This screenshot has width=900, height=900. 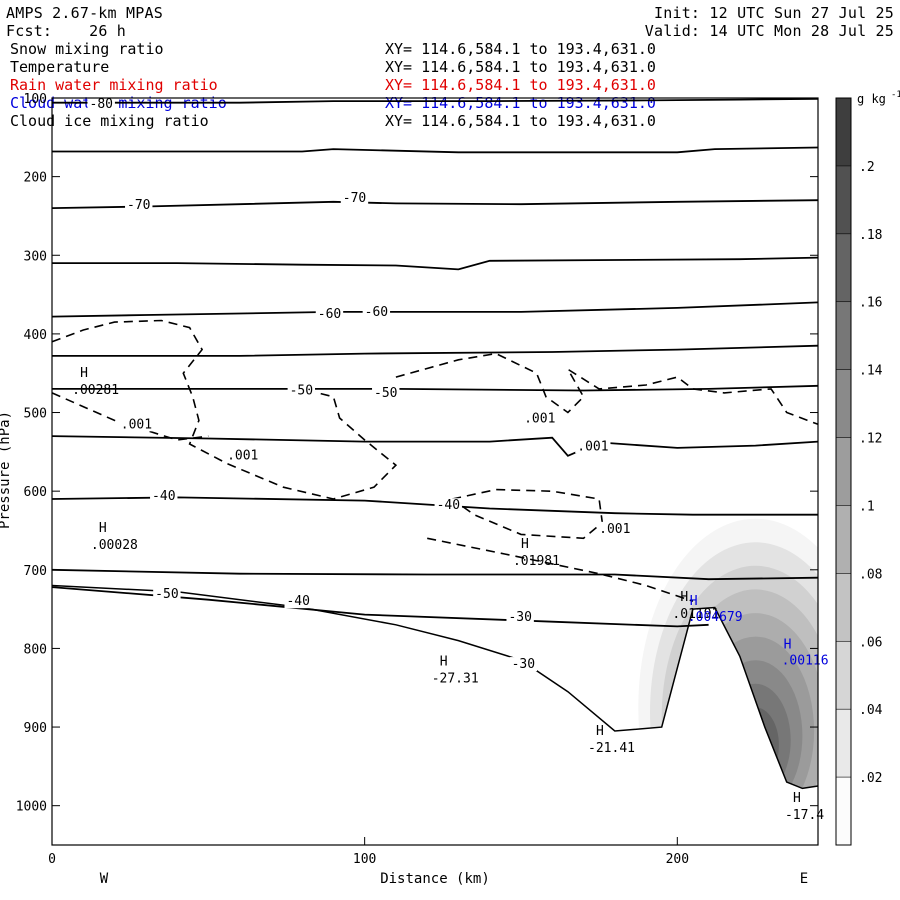 What do you see at coordinates (895, 95) in the screenshot?
I see `colorbar-unit-exp: -1` at bounding box center [895, 95].